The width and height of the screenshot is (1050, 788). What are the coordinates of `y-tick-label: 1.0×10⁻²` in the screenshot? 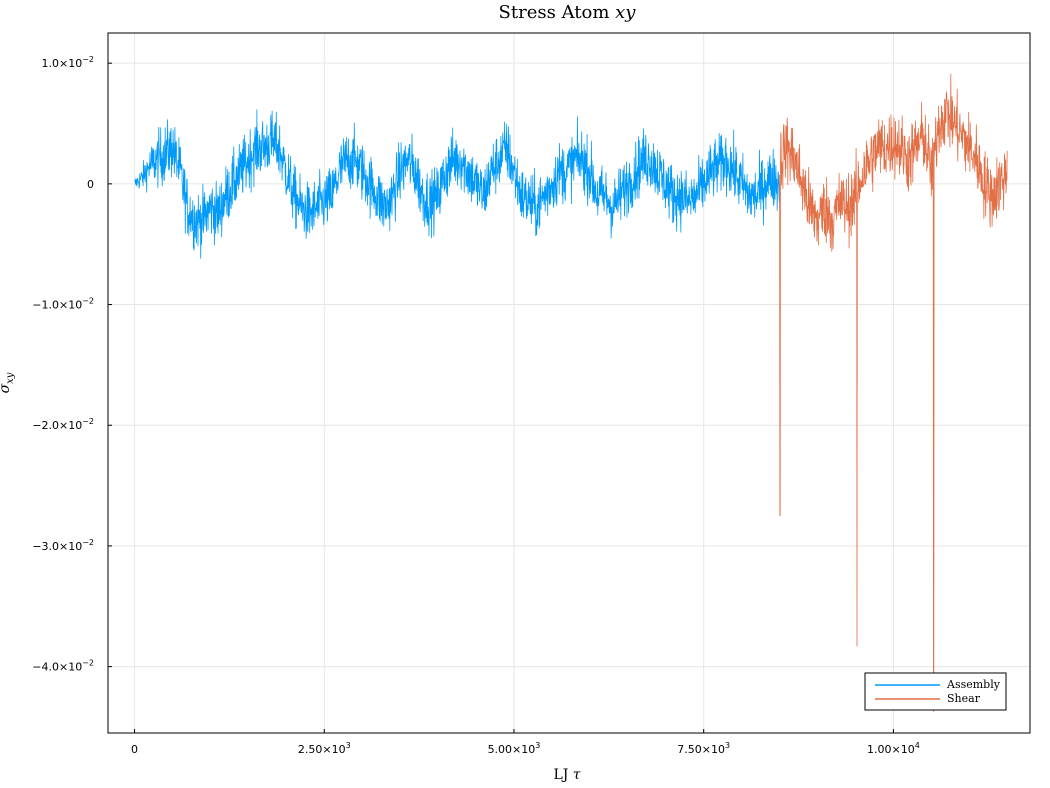 It's located at (67, 62).